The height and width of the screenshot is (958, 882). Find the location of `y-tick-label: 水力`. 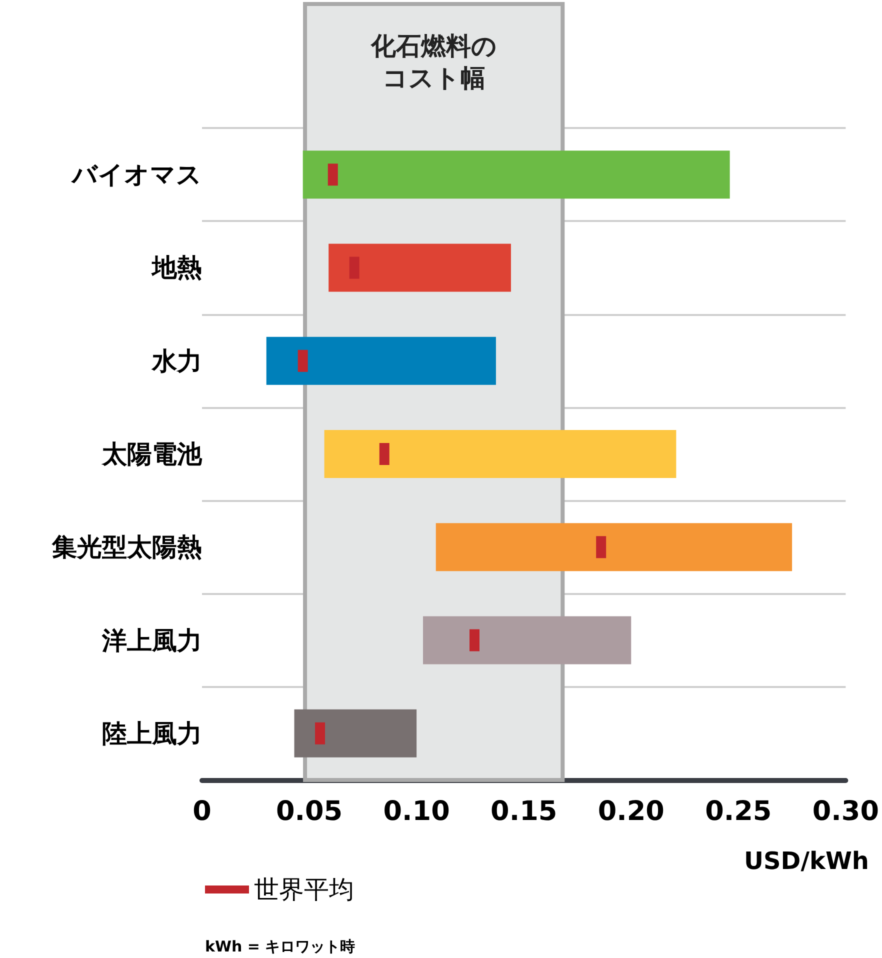

y-tick-label: 水力 is located at coordinates (176, 361).